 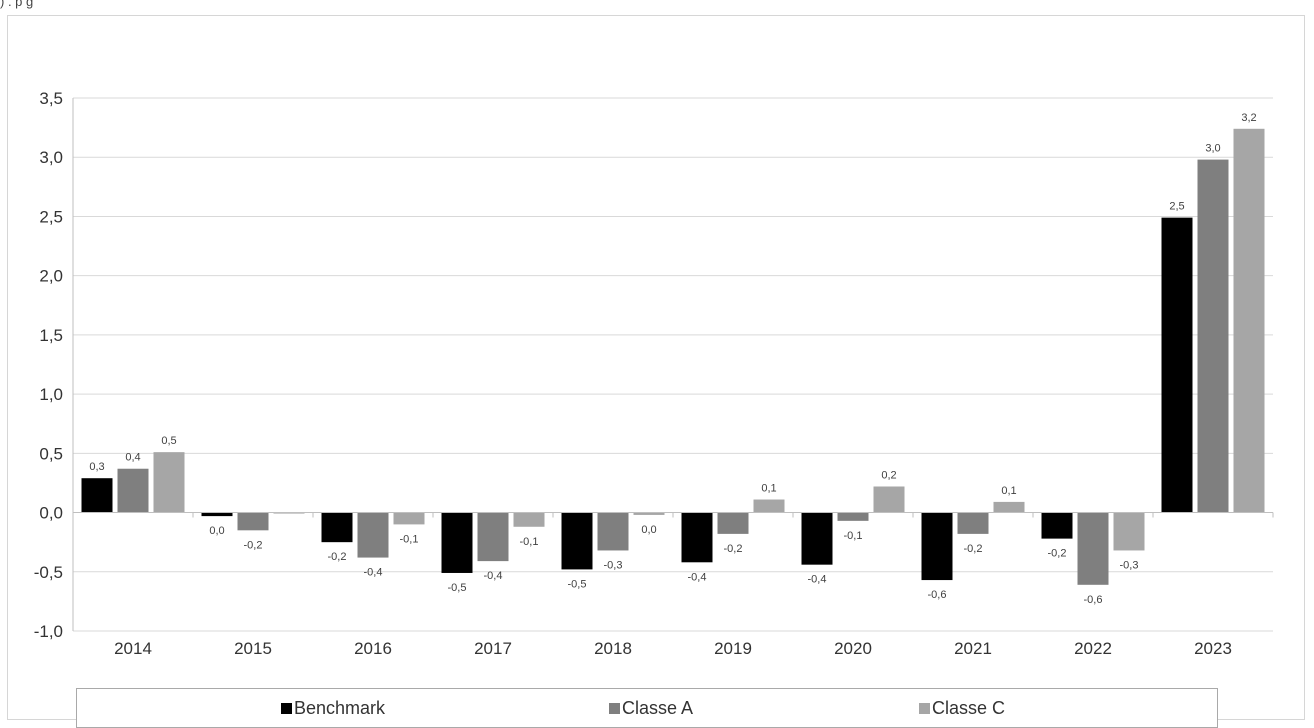 I want to click on y-tick-label: 1,0, so click(x=51, y=394).